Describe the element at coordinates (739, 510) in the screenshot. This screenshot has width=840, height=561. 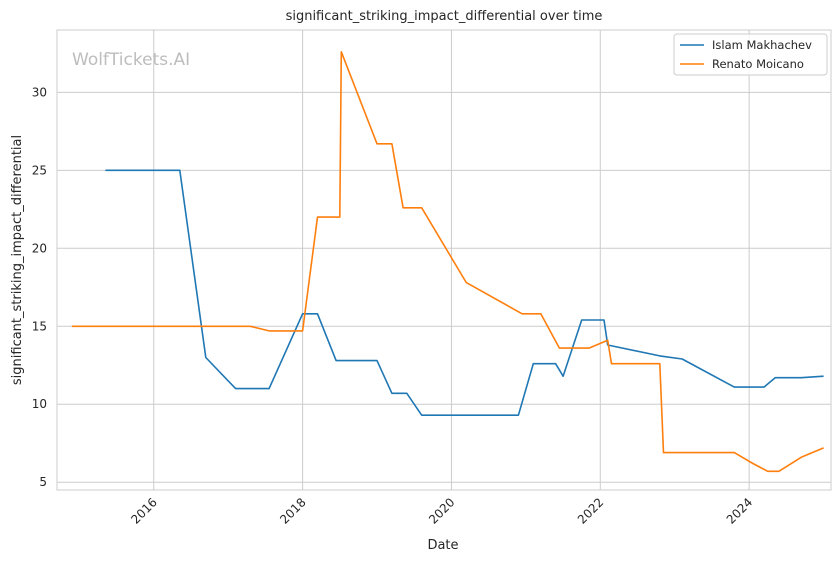
I see `x-tick-label: 2024` at that location.